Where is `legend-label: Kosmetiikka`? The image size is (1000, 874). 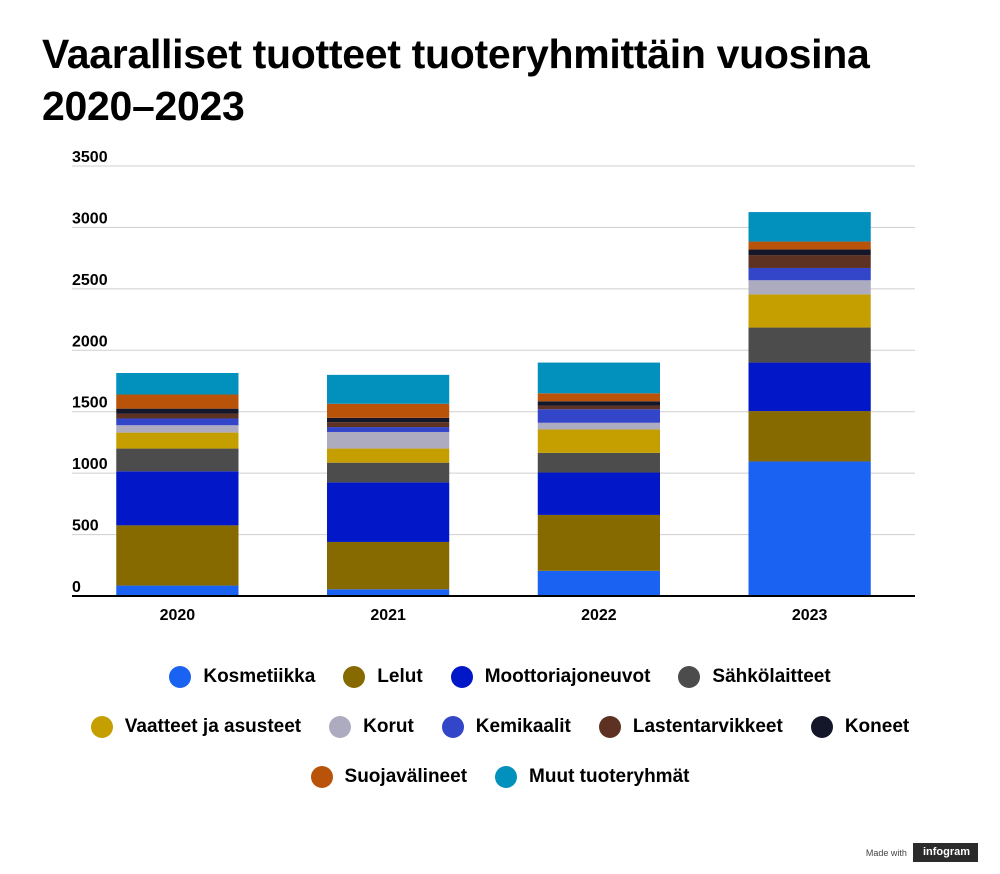
legend-label: Kosmetiikka is located at coordinates (259, 676).